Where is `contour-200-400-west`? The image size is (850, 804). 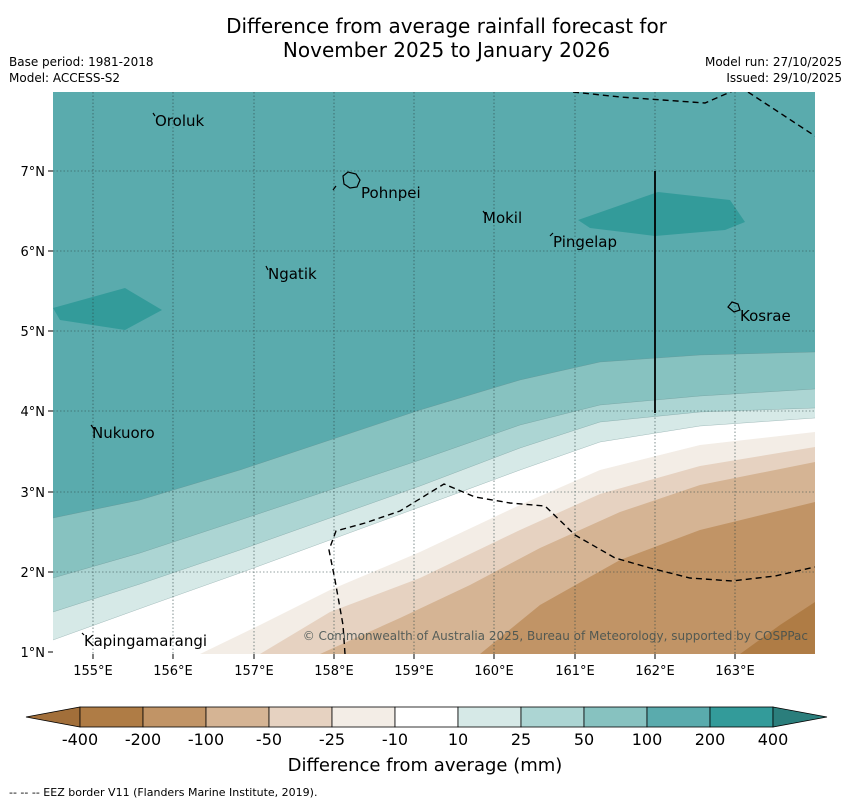
contour-200-400-west is located at coordinates (107, 309).